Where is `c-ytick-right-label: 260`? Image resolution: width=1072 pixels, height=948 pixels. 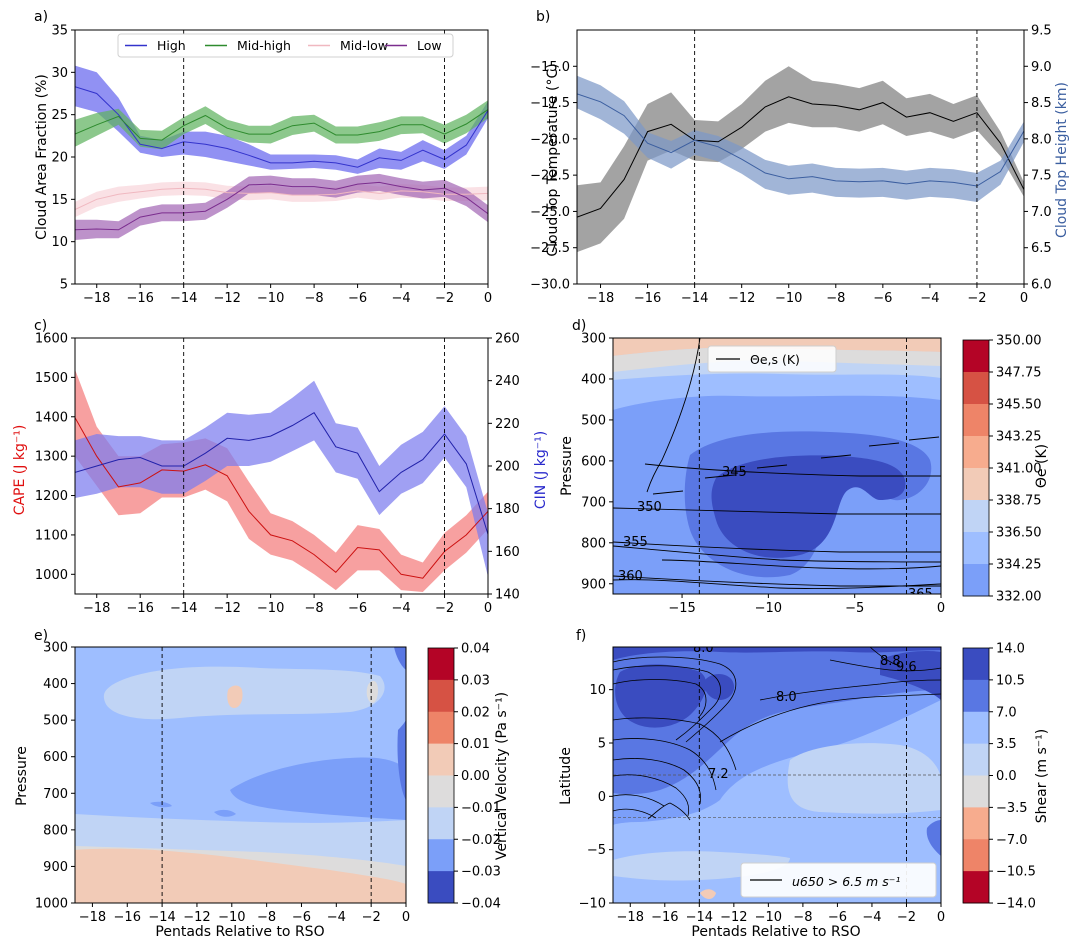 c-ytick-right-label: 260 is located at coordinates (507, 339).